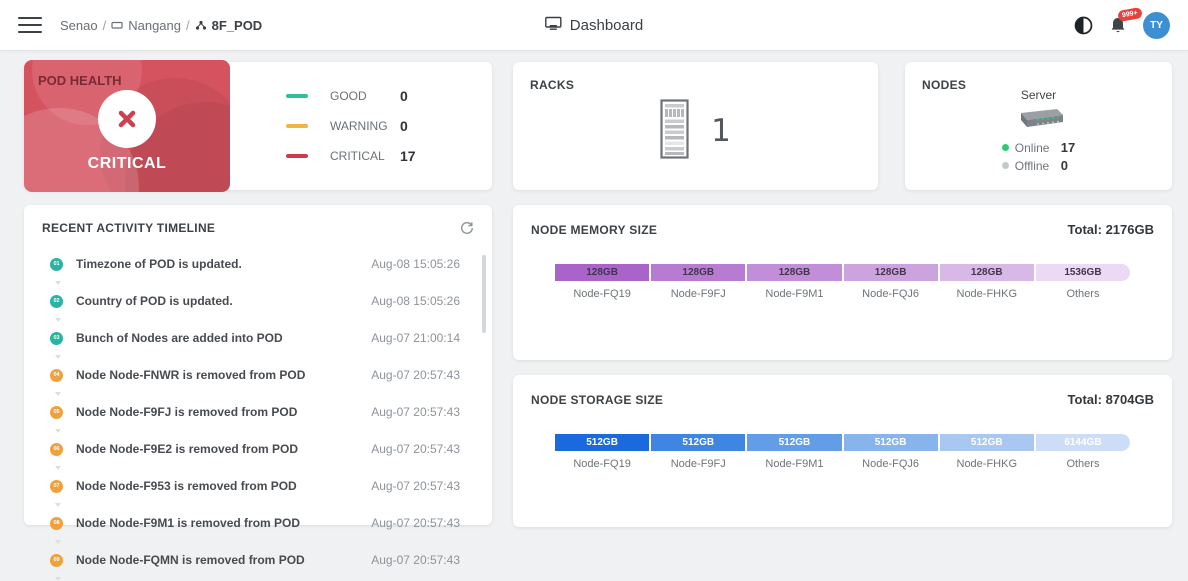 The height and width of the screenshot is (581, 1188). I want to click on memory-chart-title: NODE MEMORY SIZE, so click(594, 229).